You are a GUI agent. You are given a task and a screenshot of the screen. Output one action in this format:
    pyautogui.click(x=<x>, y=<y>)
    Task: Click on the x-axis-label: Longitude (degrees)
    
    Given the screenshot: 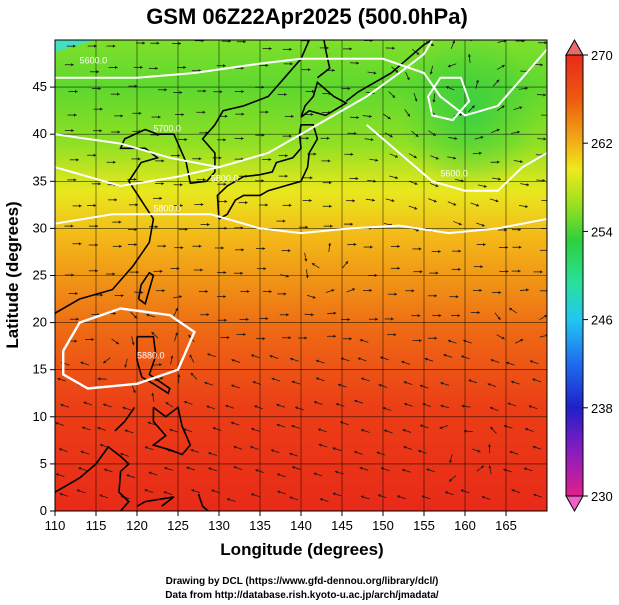 What is the action you would take?
    pyautogui.click(x=301, y=549)
    